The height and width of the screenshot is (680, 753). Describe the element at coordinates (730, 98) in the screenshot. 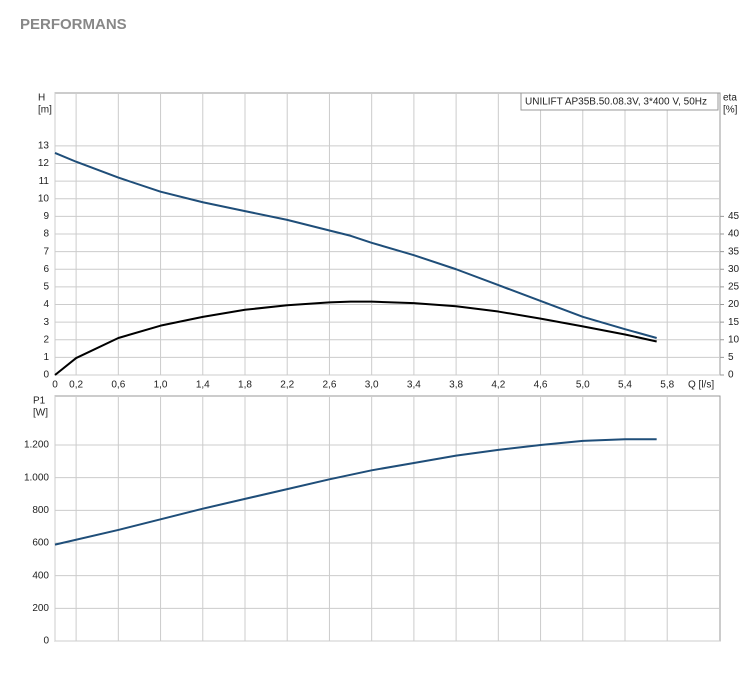

I see `y2-axis-label: eta` at that location.